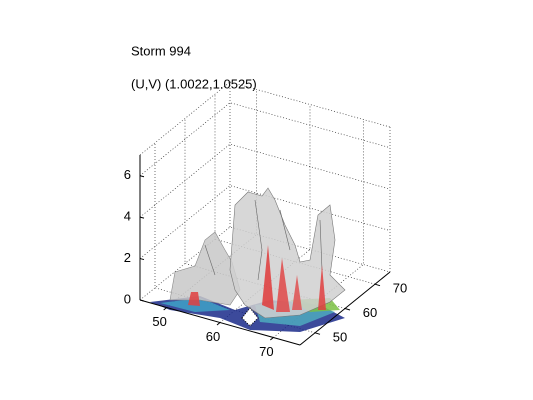  I want to click on chart-subtitle: (U,V) (1.0022,1.0525), so click(194, 83).